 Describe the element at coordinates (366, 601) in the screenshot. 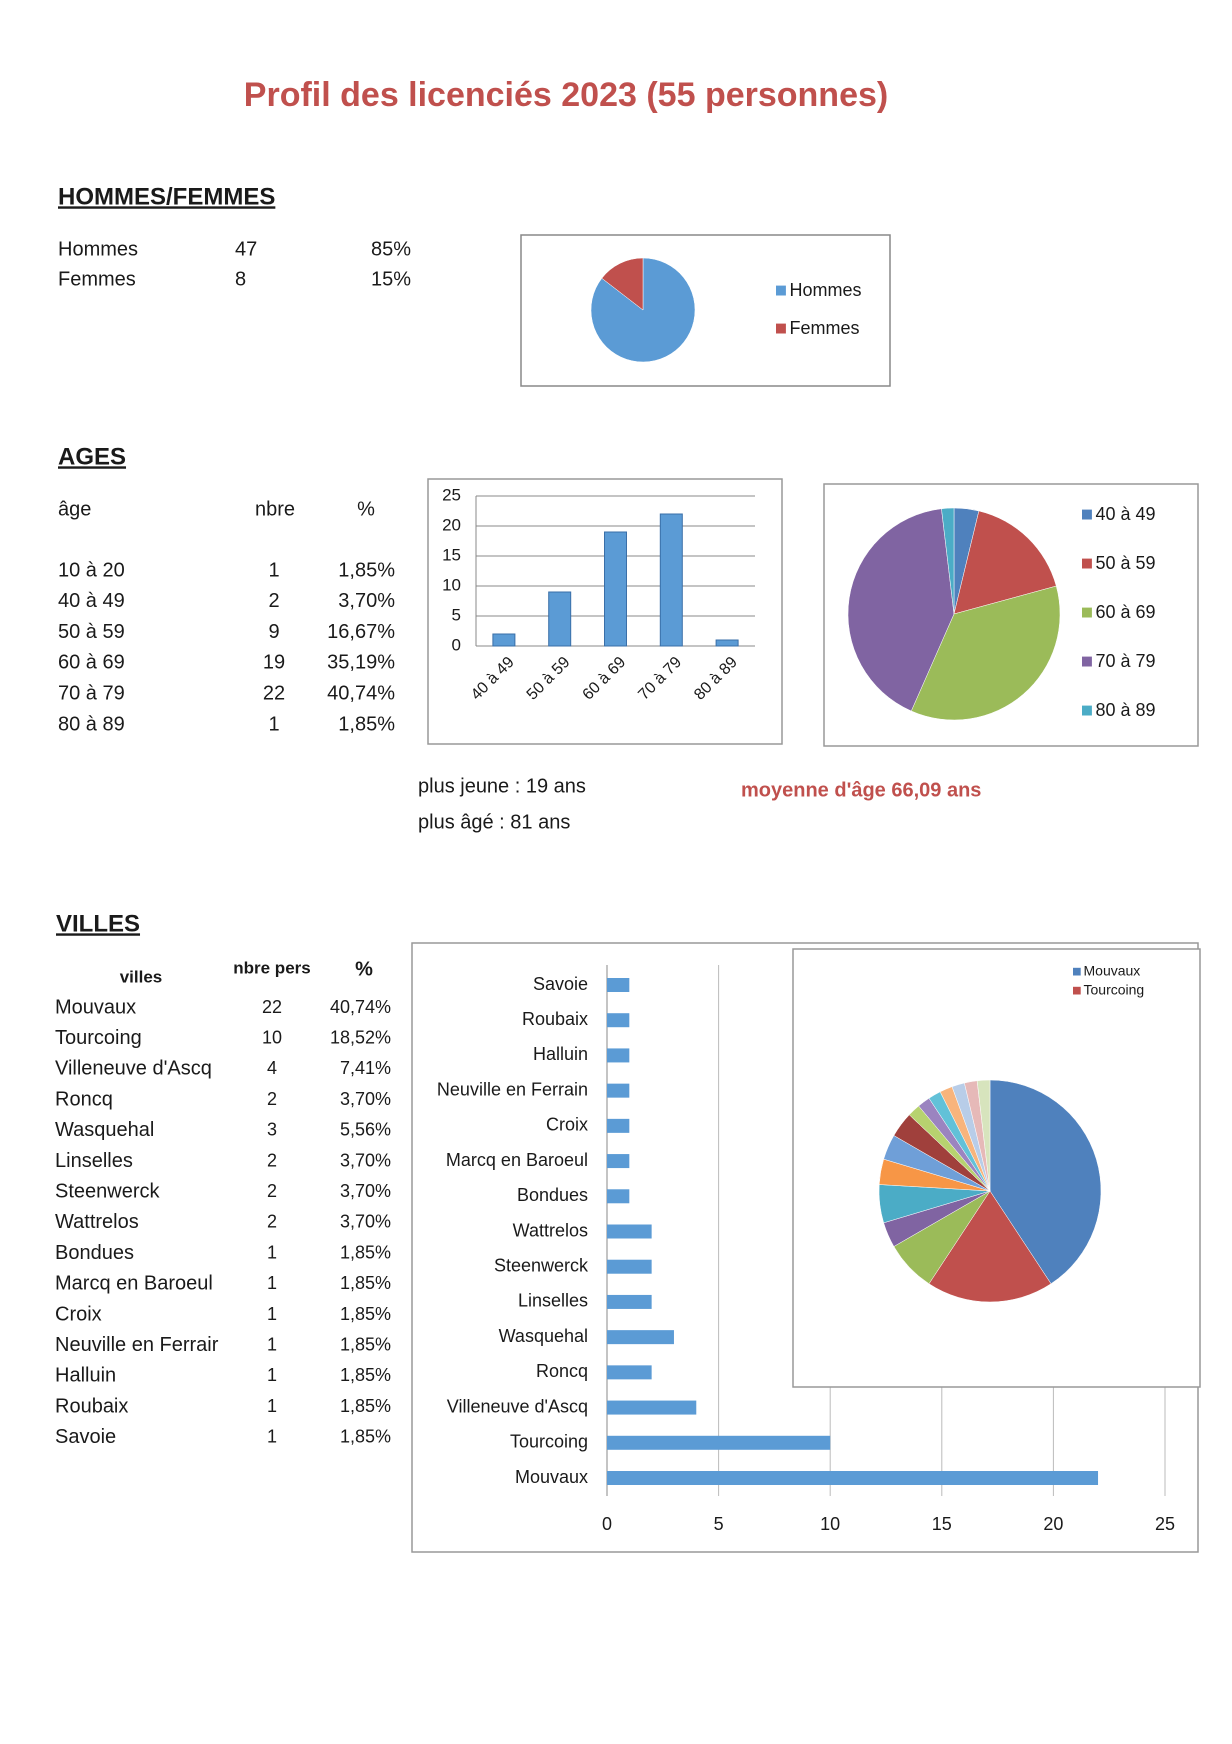

I see `cell: 3,70%` at that location.